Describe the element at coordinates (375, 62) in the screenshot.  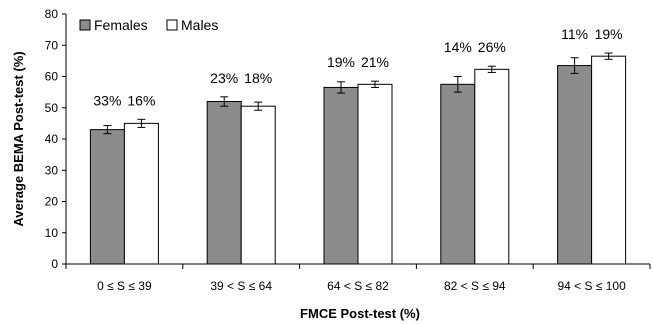
I see `data-label-males-2: 21%` at that location.